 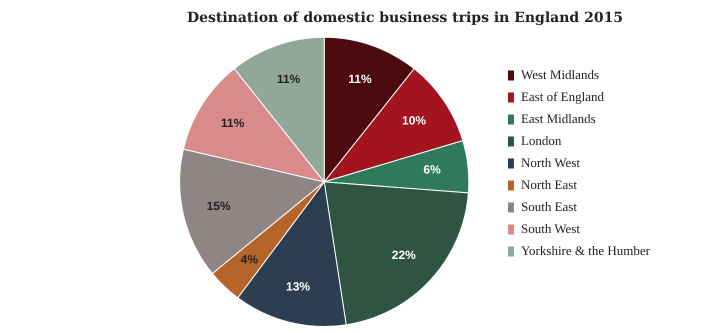 I want to click on legend-label: West Midlands, so click(x=560, y=74).